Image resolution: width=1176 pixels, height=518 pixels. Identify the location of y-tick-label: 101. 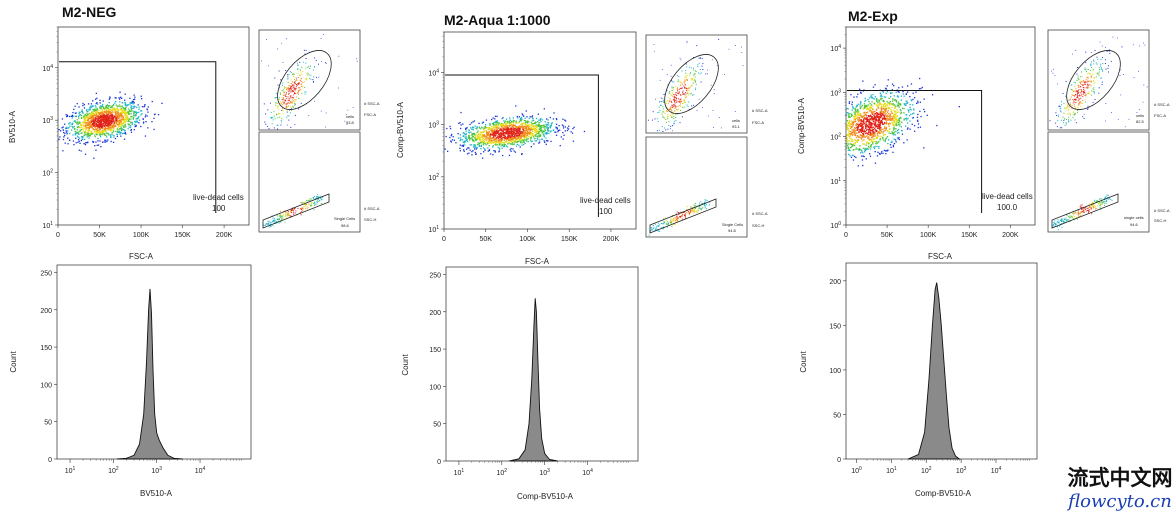
(433, 229).